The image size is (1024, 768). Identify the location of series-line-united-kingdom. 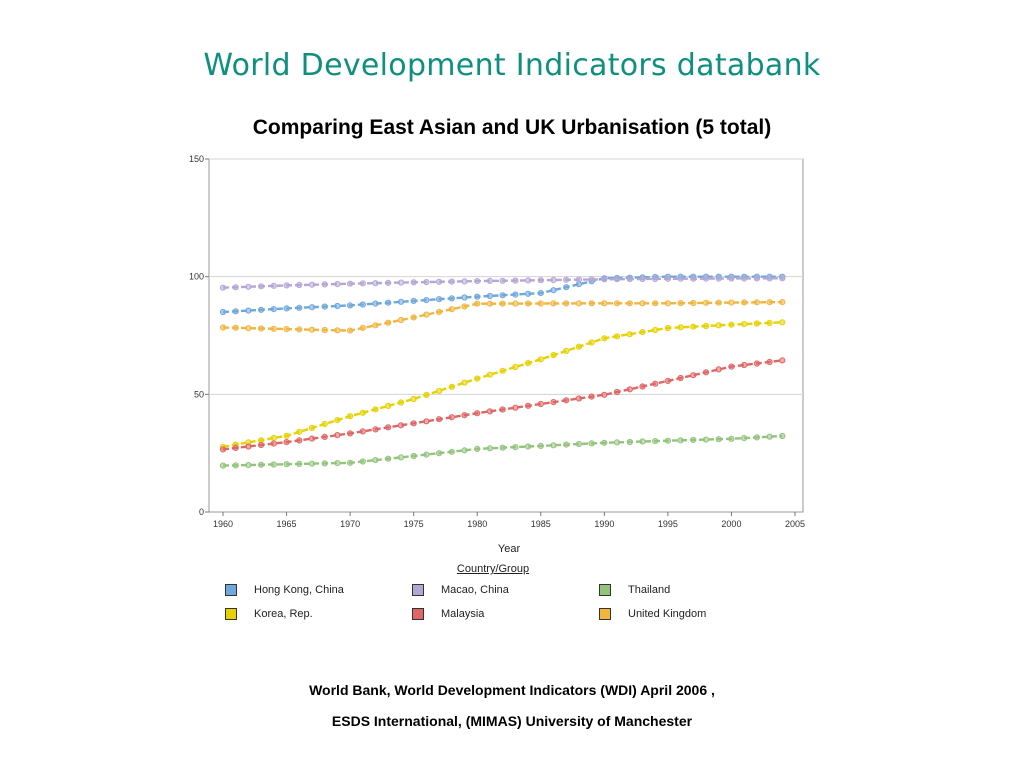
(502, 316).